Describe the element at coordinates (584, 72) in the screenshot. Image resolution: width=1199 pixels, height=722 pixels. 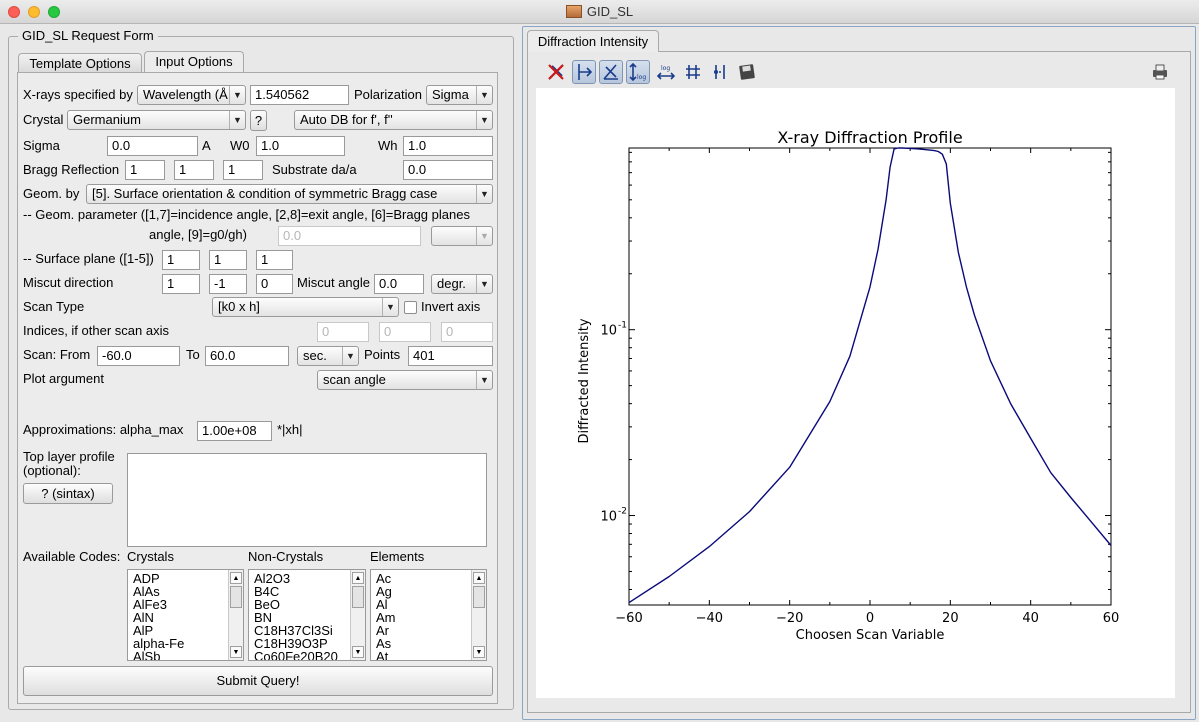
I see `zoom-x-icon` at that location.